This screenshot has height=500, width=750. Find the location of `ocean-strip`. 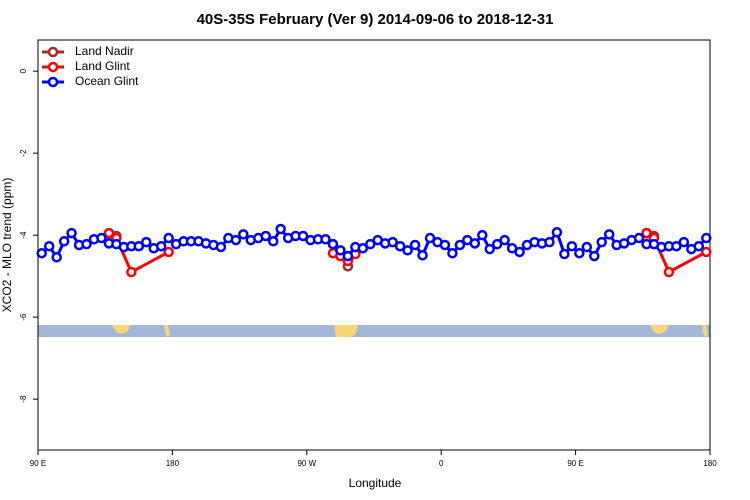

ocean-strip is located at coordinates (374, 331).